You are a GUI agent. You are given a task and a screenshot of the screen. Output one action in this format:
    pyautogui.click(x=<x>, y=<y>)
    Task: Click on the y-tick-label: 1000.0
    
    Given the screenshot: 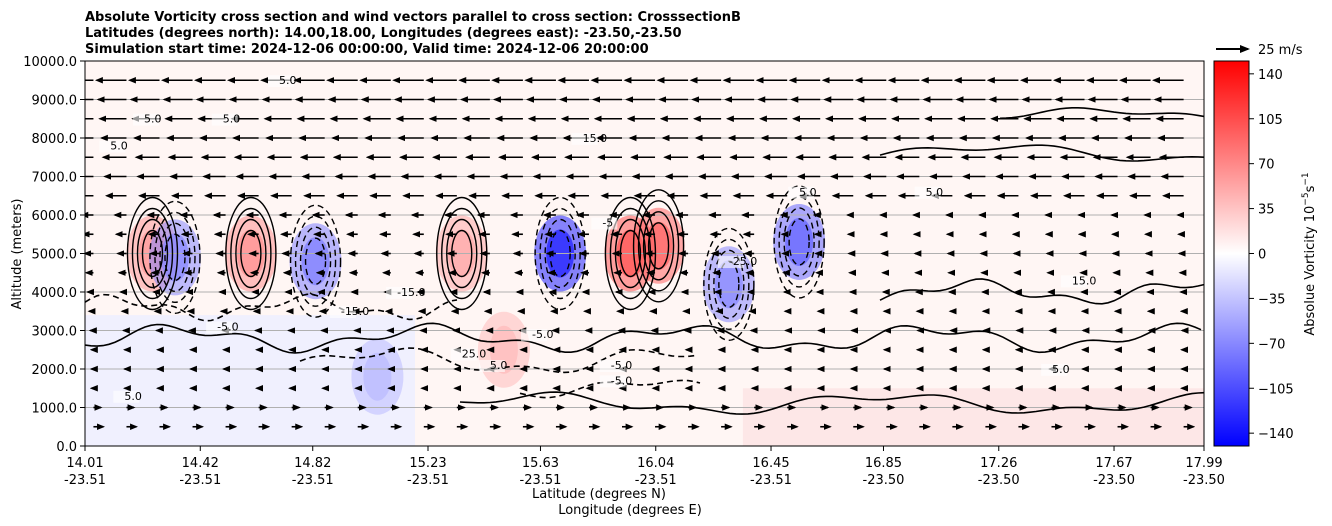 What is the action you would take?
    pyautogui.click(x=55, y=409)
    